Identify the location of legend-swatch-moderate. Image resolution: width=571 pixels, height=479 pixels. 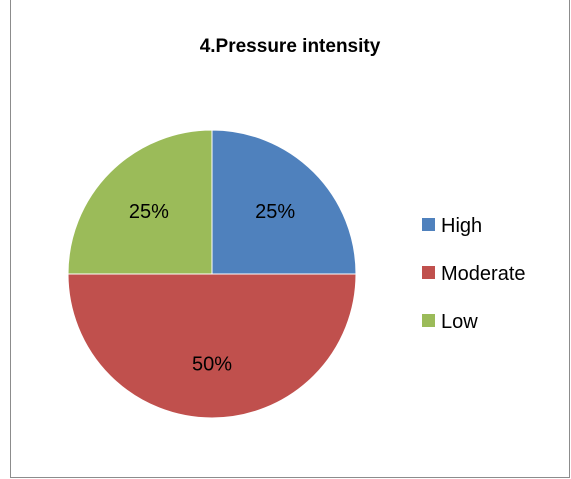
(428, 272).